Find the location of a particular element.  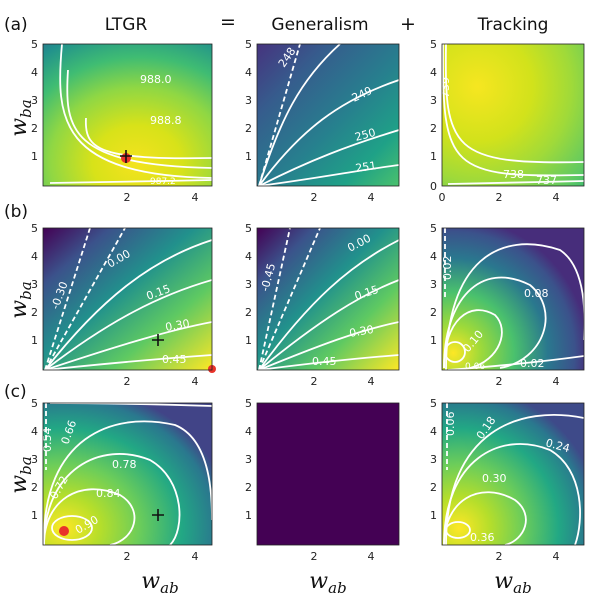

panel-a-tracking: 739 738 737 is located at coordinates (512, 115).